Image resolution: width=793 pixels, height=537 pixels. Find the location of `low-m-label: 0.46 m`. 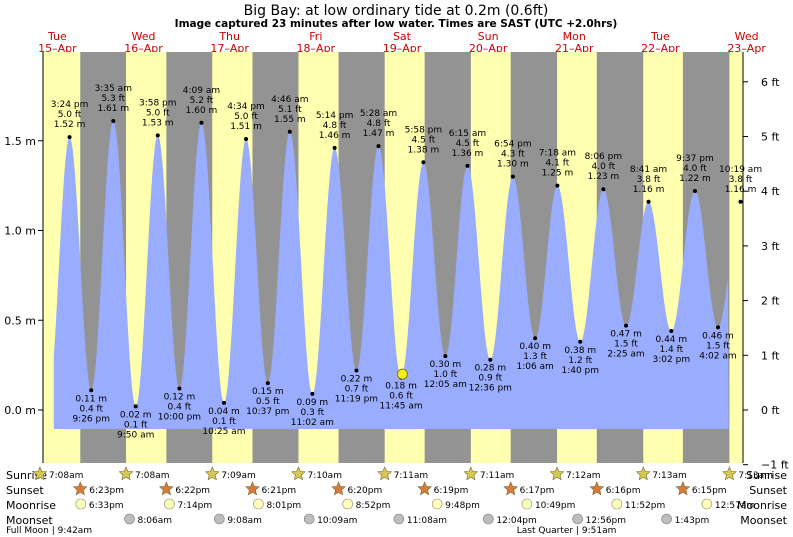

low-m-label: 0.46 m is located at coordinates (718, 336).